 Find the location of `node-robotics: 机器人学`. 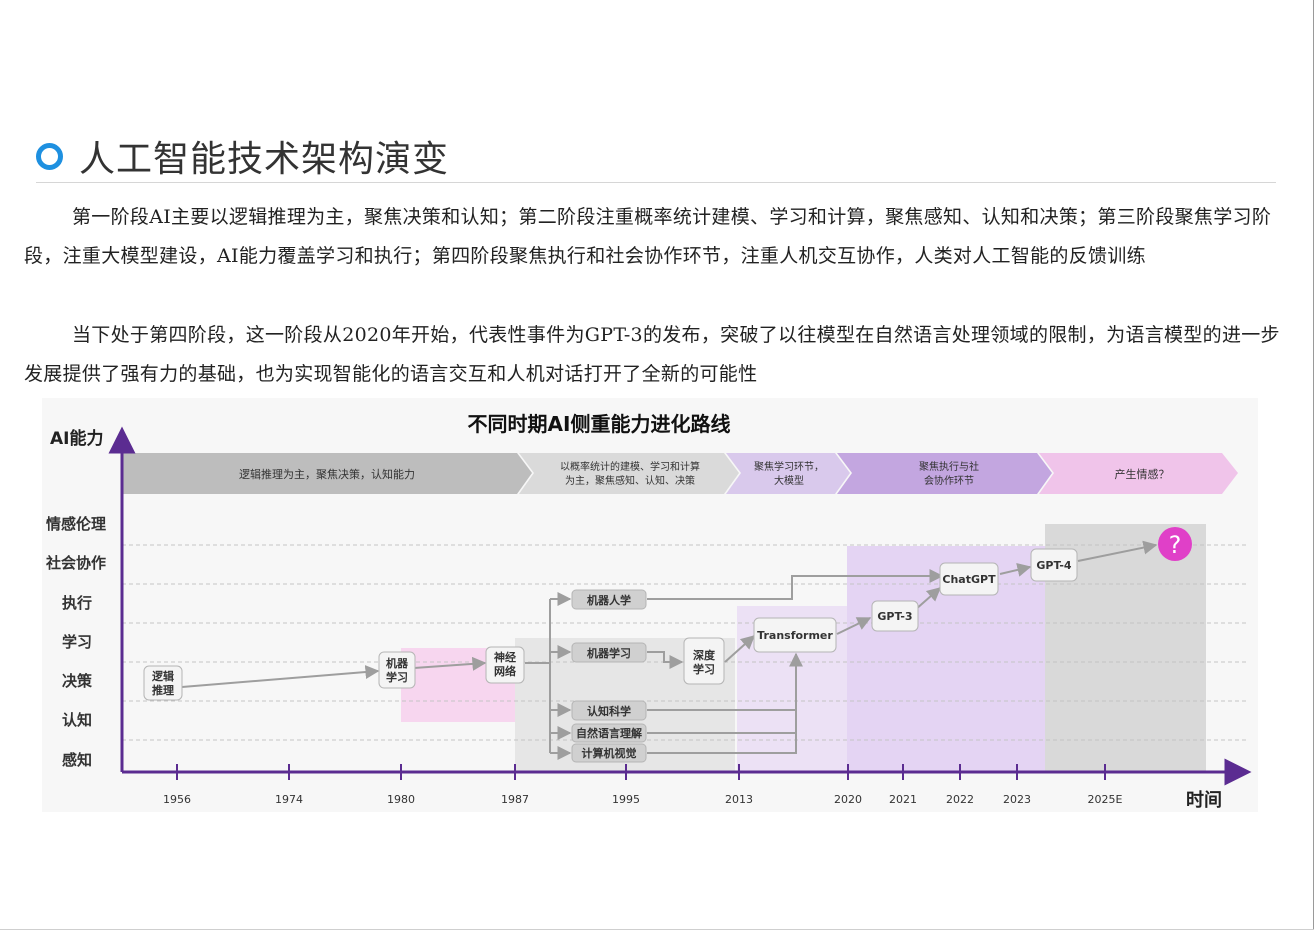

node-robotics: 机器人学 is located at coordinates (609, 600).